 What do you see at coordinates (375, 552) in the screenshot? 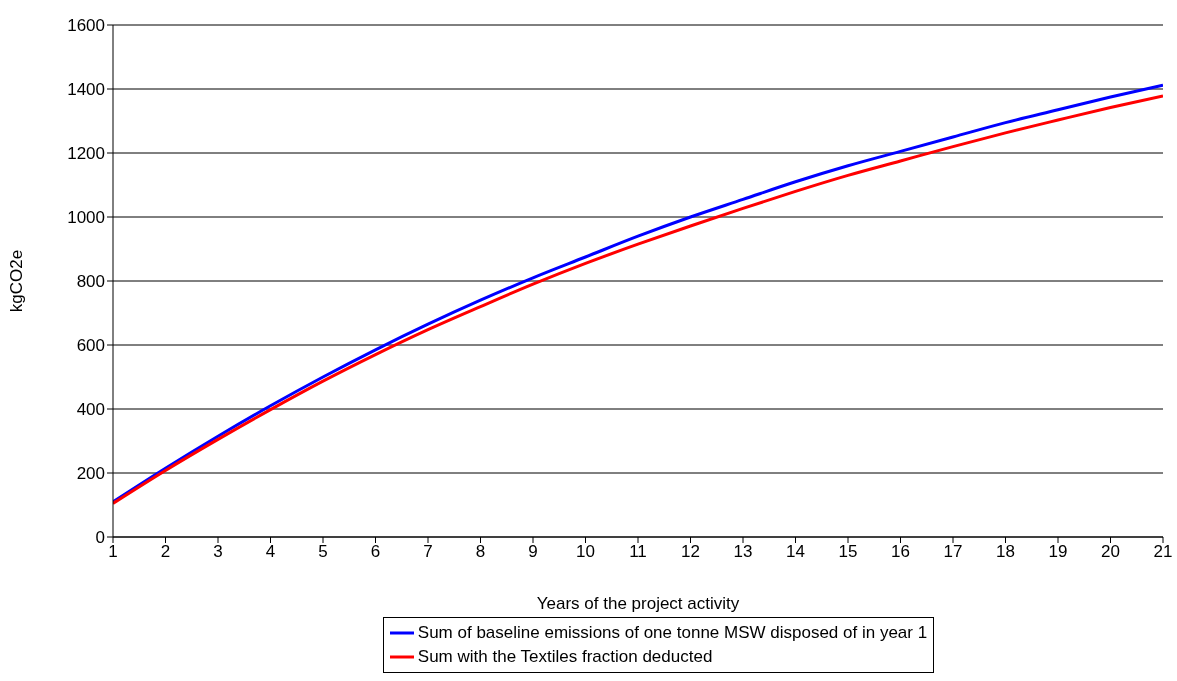
I see `x-tick-label: 6` at bounding box center [375, 552].